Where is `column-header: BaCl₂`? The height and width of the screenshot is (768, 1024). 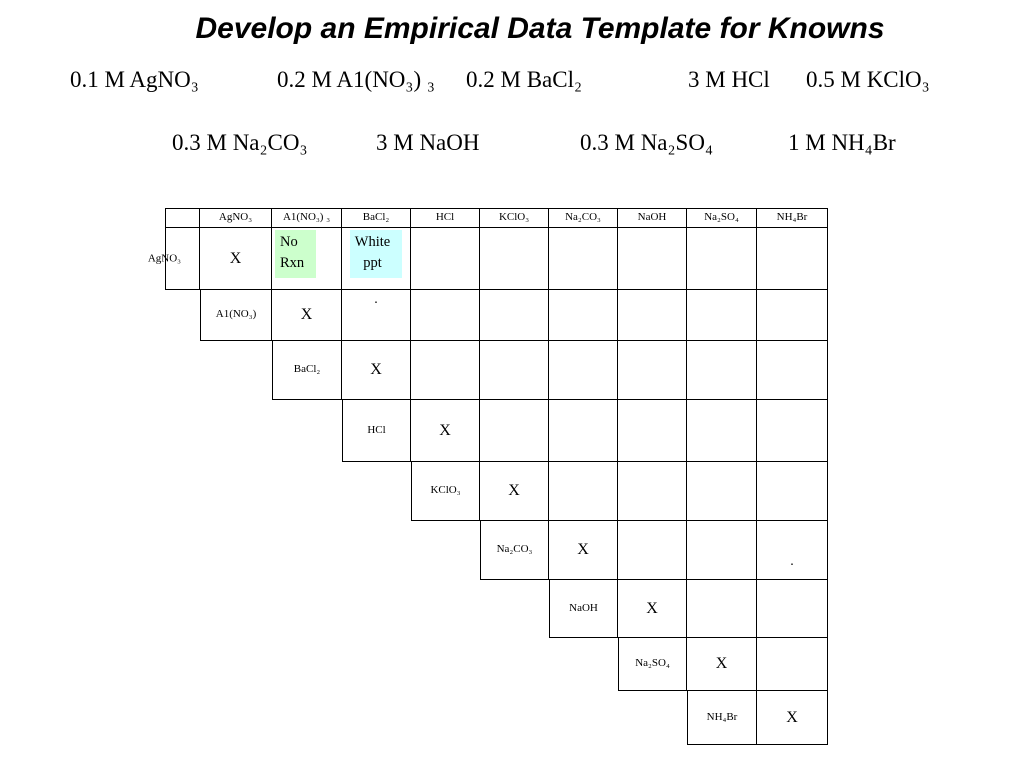 column-header: BaCl₂ is located at coordinates (376, 218).